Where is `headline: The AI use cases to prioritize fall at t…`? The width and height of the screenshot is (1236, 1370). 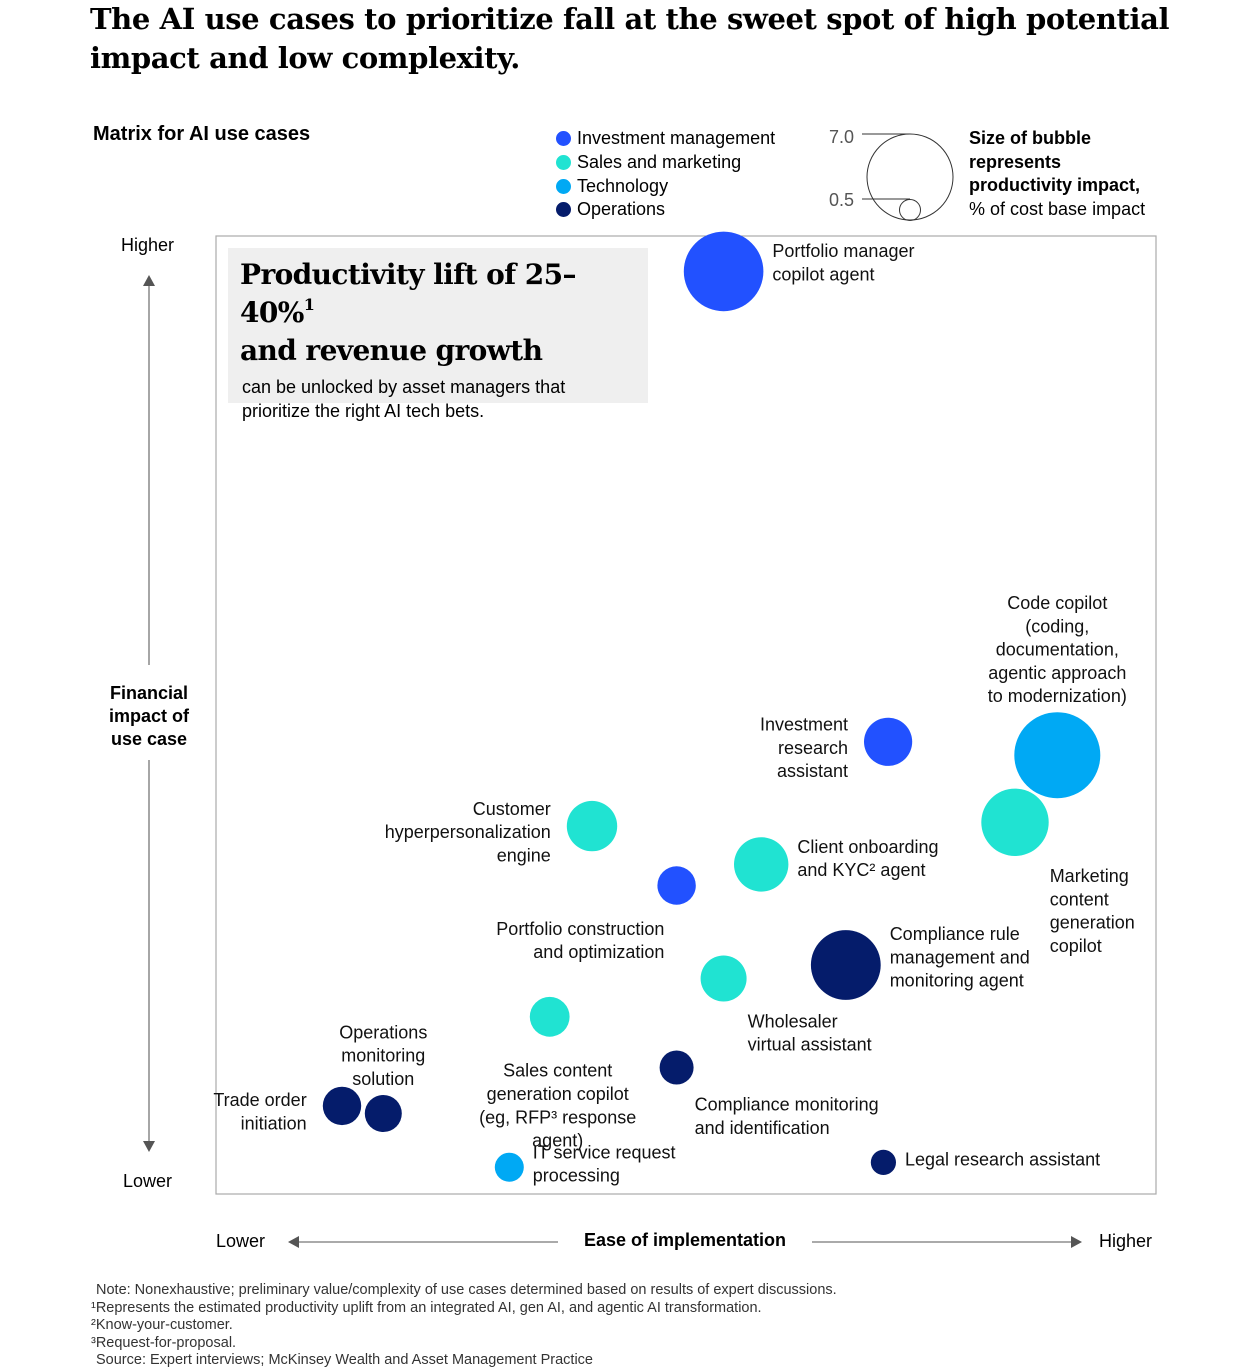
headline: The AI use cases to prioritize fall at t… is located at coordinates (630, 38).